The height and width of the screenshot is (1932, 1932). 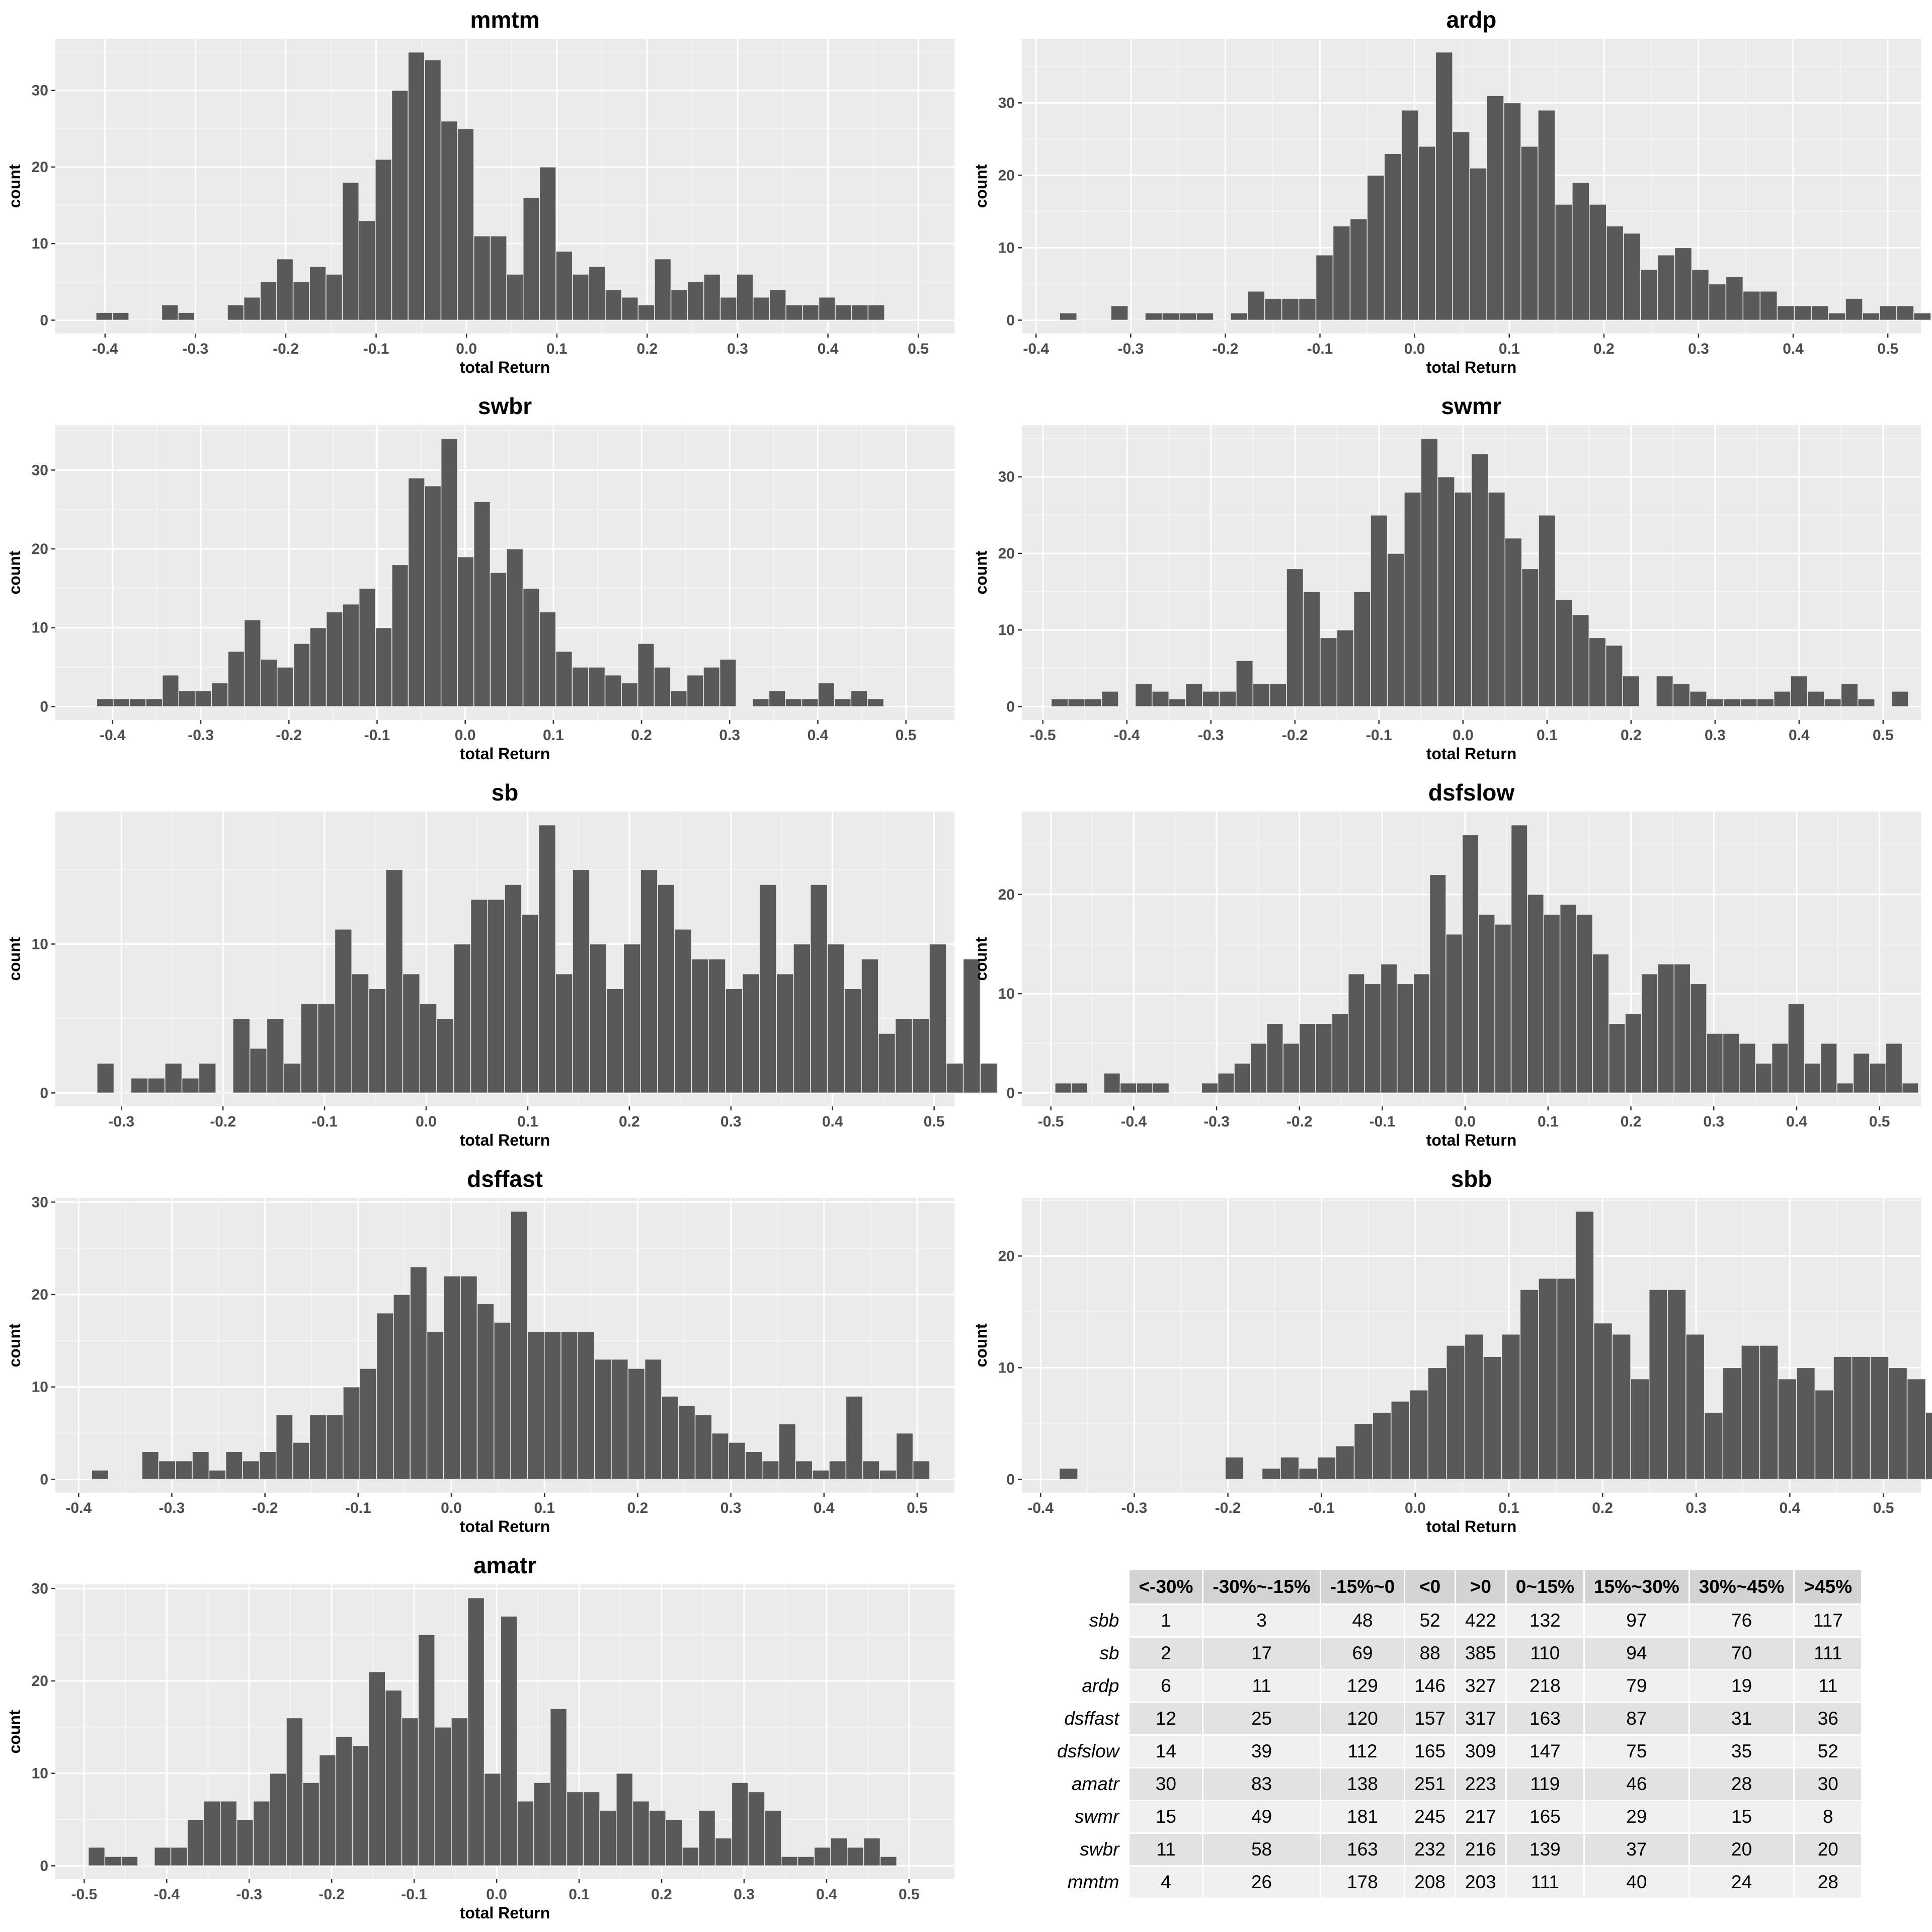 I want to click on x-tick-label: -0.5, so click(x=84, y=1894).